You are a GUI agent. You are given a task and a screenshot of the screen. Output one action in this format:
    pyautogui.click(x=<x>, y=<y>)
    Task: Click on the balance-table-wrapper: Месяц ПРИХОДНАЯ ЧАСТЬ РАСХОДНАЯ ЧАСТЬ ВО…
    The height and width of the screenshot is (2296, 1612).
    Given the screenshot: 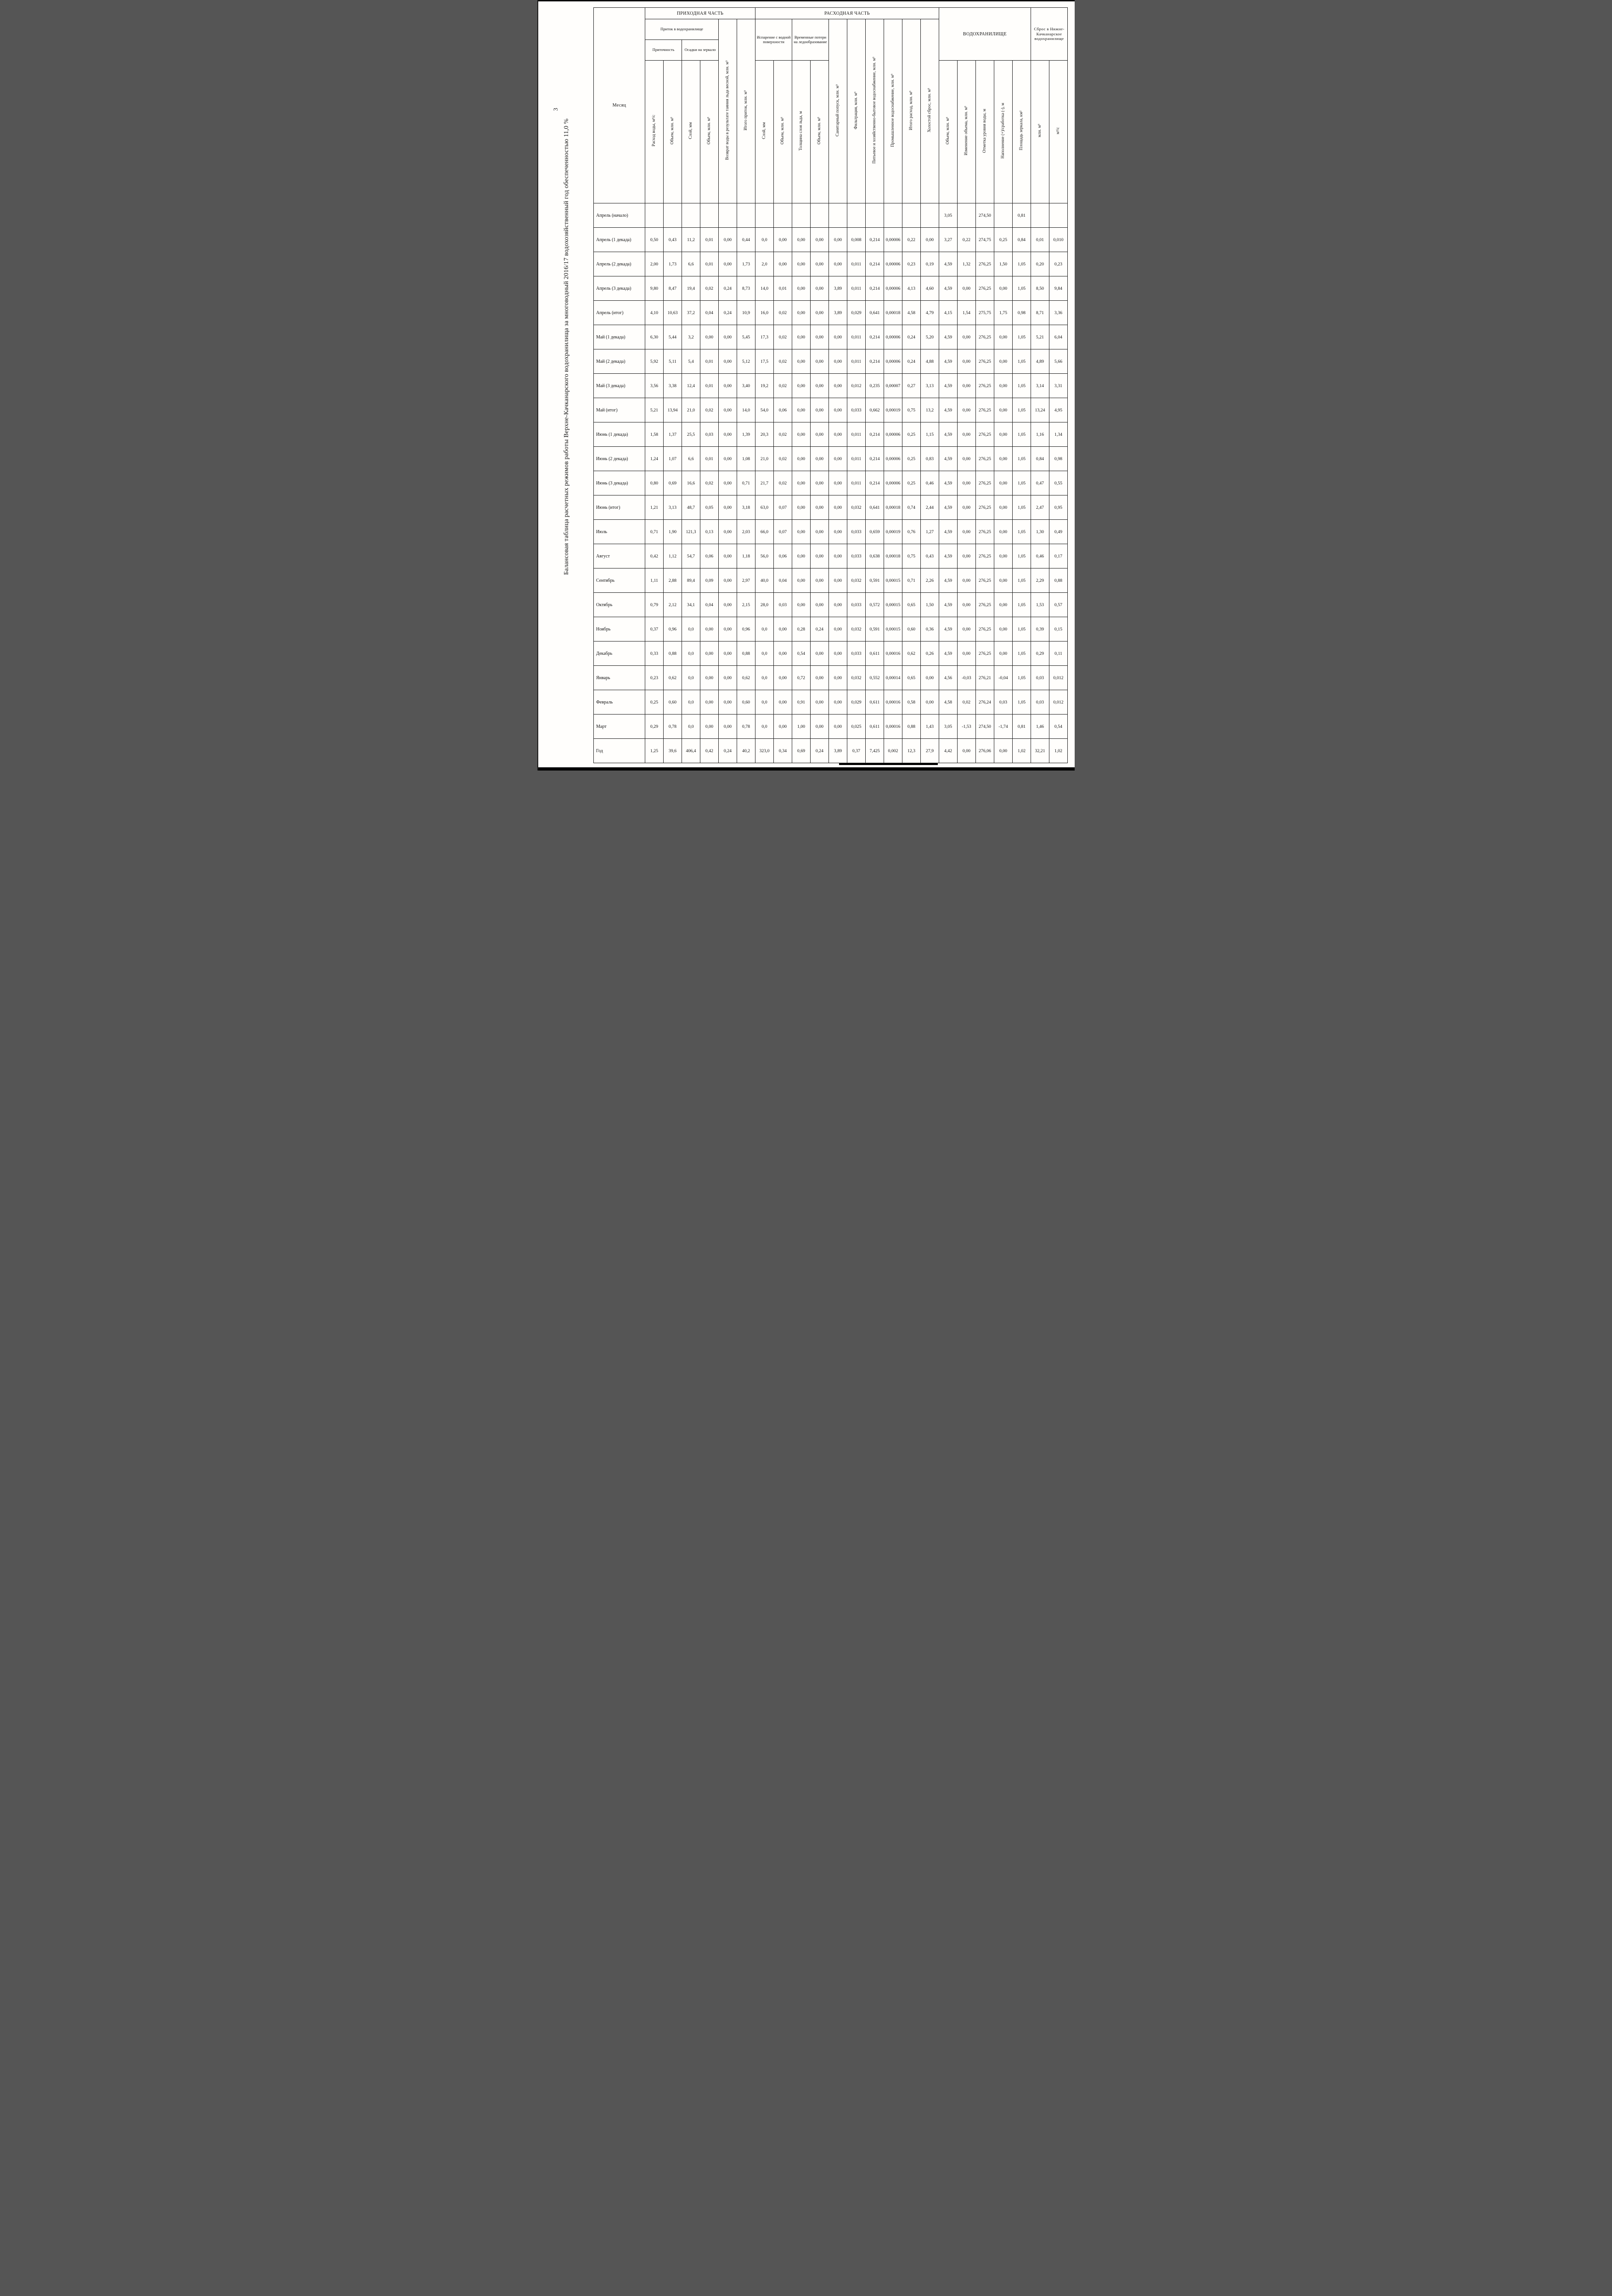 What is the action you would take?
    pyautogui.click(x=830, y=385)
    